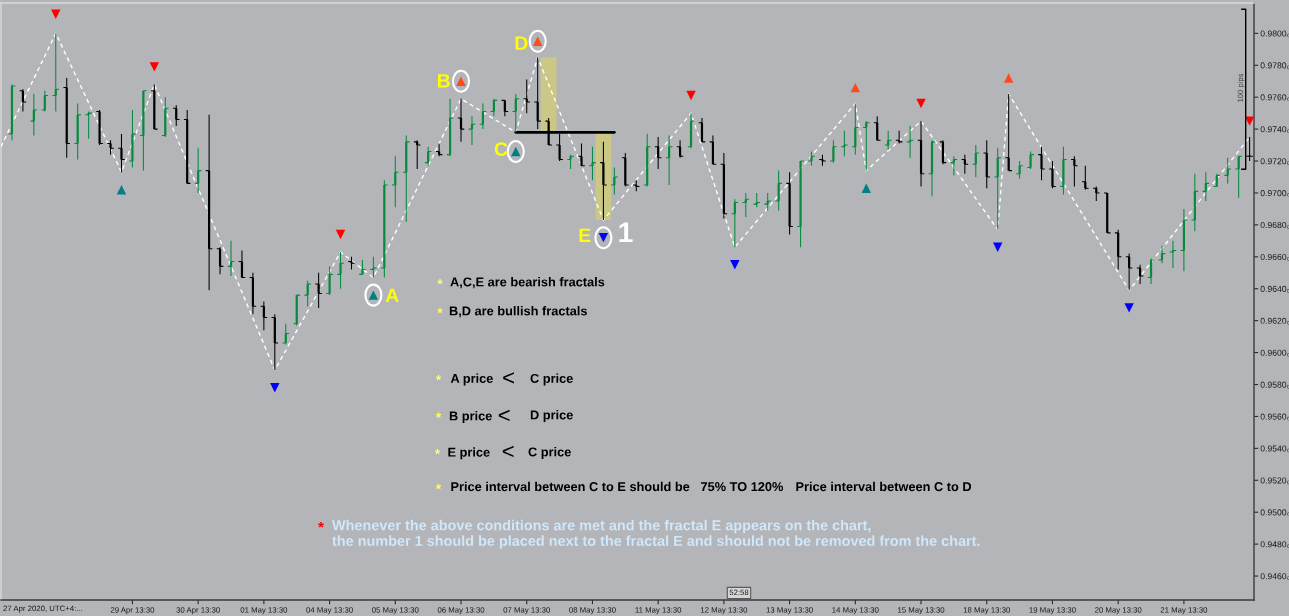 The height and width of the screenshot is (616, 1289). Describe the element at coordinates (470, 417) in the screenshot. I see `annotation: B price` at that location.